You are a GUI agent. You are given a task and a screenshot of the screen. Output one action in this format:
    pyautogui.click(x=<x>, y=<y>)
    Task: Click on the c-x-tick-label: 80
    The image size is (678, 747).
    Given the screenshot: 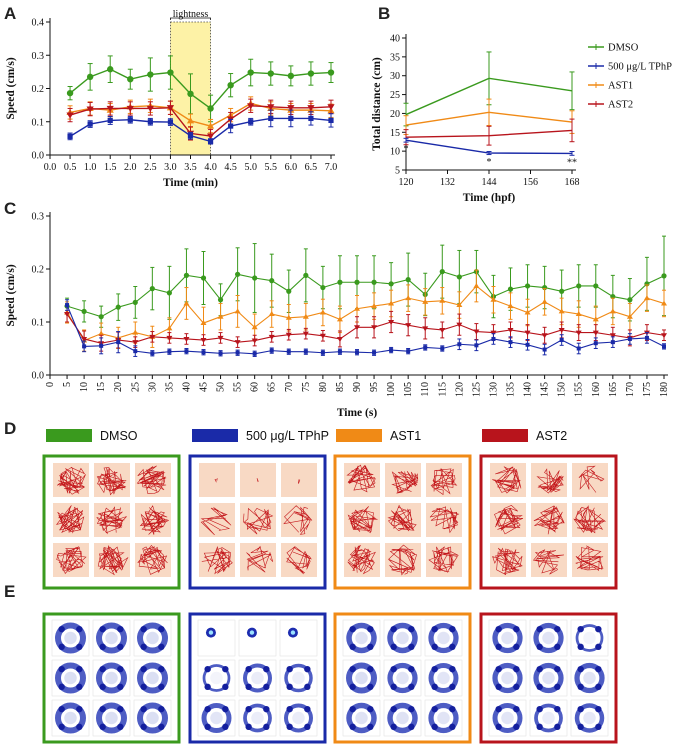 What is the action you would take?
    pyautogui.click(x=323, y=387)
    